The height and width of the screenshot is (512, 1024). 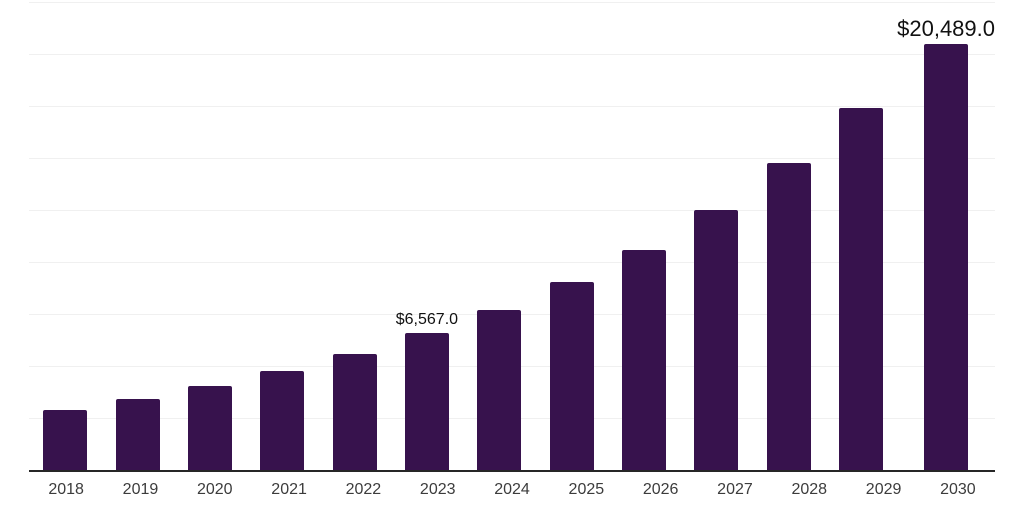 What do you see at coordinates (65, 236) in the screenshot?
I see `bar-slot-2018` at bounding box center [65, 236].